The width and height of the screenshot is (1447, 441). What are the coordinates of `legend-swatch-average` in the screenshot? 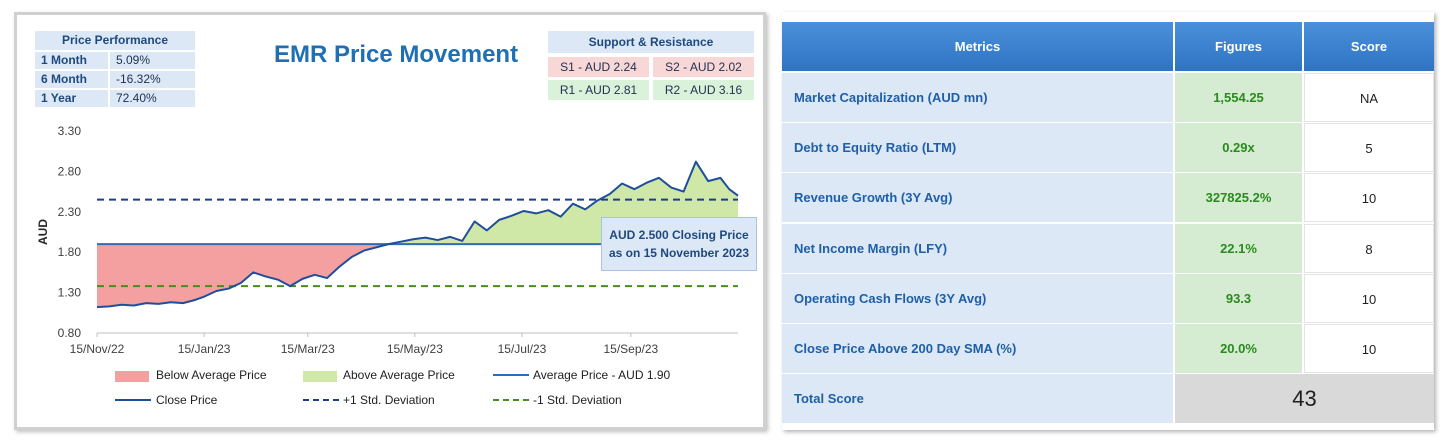 It's located at (511, 375).